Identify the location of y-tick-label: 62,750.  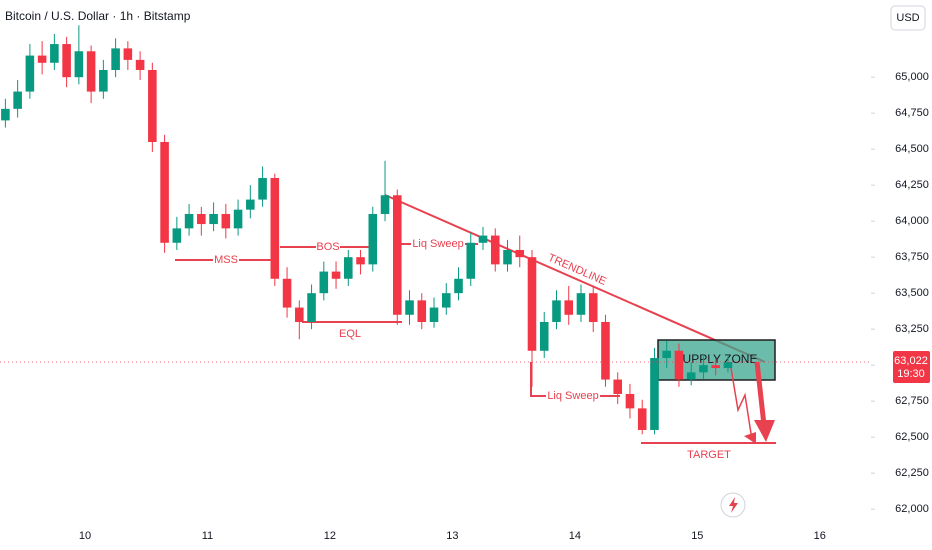
(912, 401).